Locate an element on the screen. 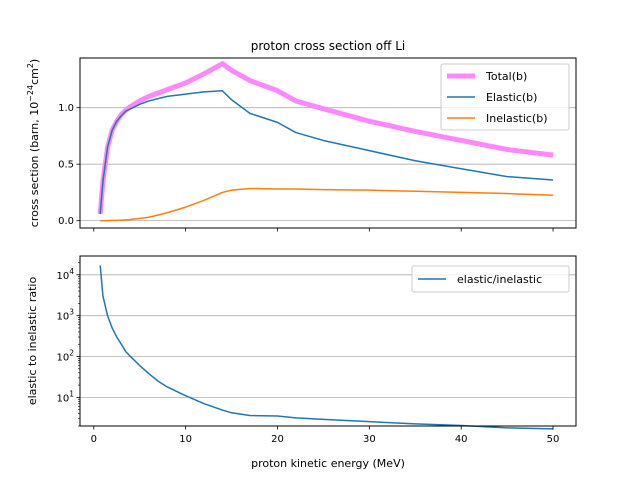  legend-label-total: Total(b) is located at coordinates (506, 76).